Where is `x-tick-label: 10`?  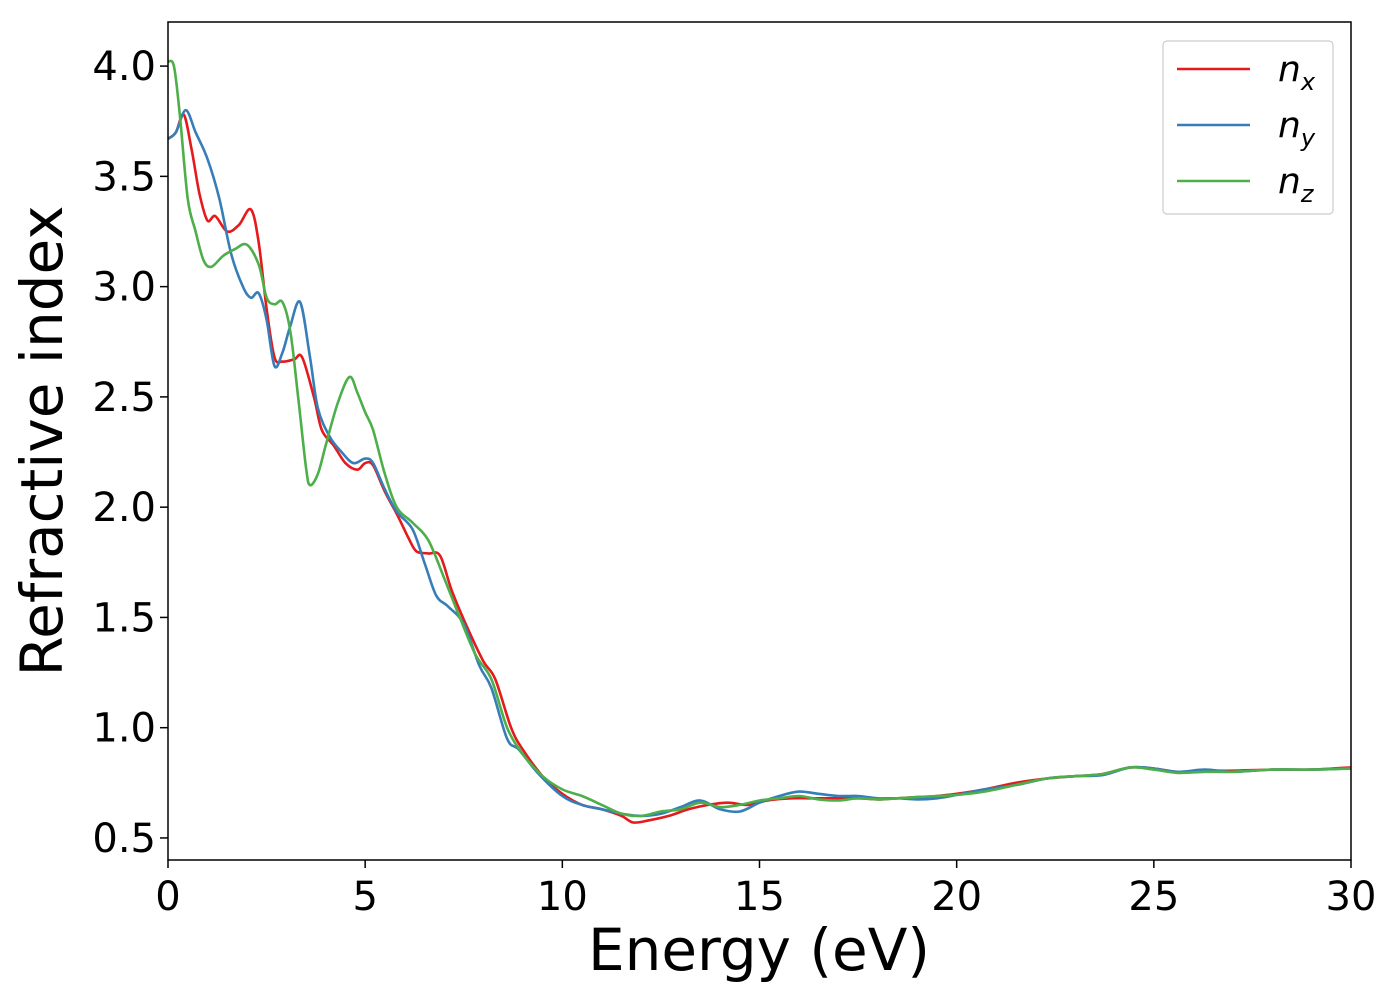 x-tick-label: 10 is located at coordinates (562, 897).